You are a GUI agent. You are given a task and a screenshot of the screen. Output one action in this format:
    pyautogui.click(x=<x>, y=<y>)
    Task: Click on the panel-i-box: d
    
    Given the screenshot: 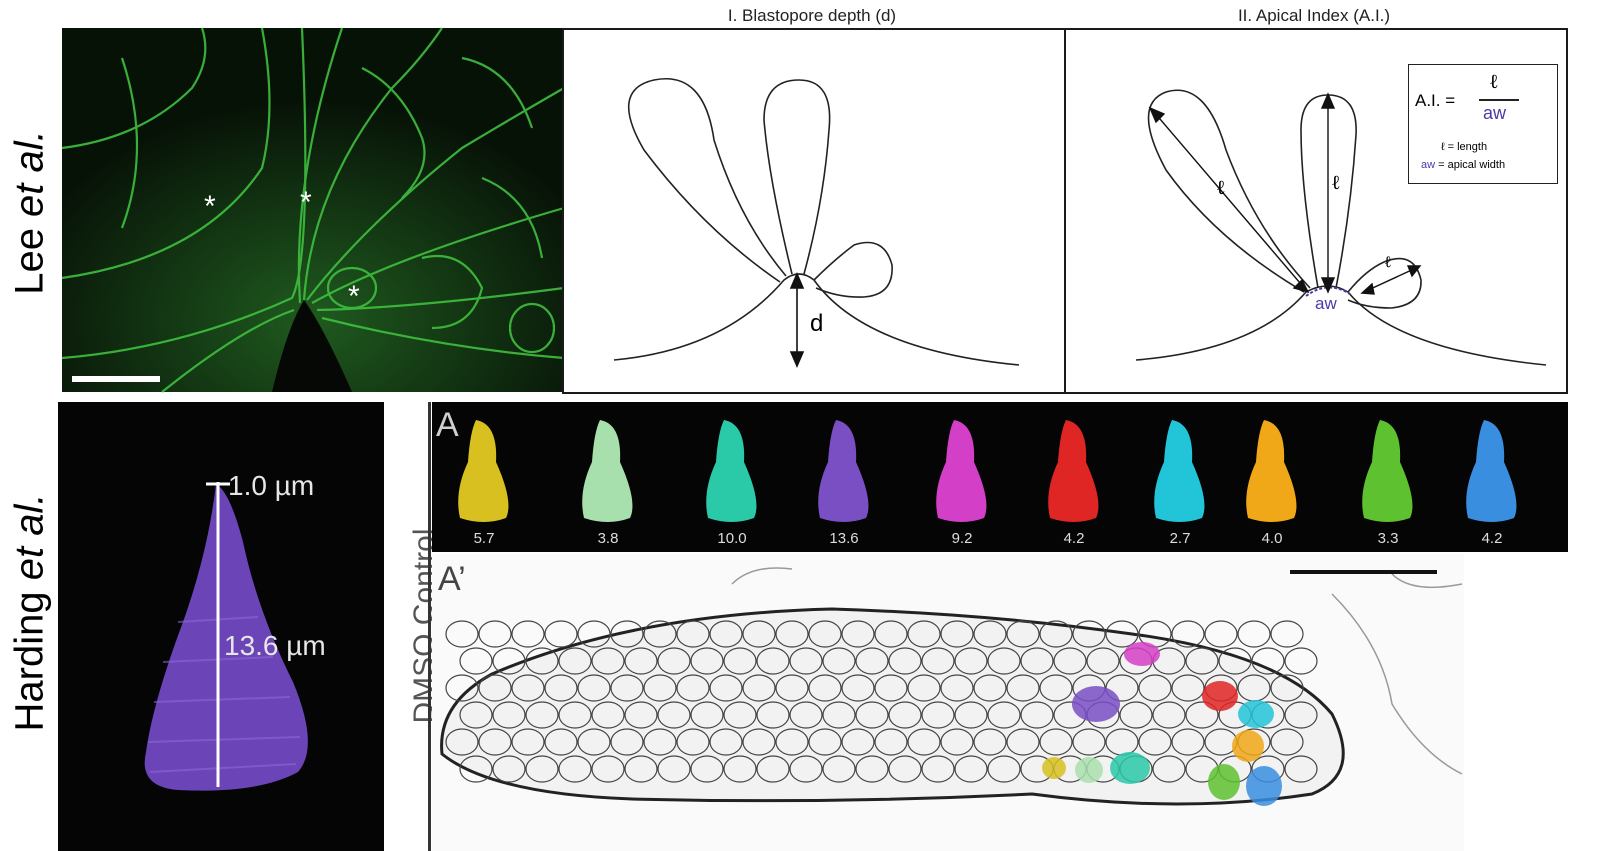 What is the action you would take?
    pyautogui.click(x=814, y=211)
    